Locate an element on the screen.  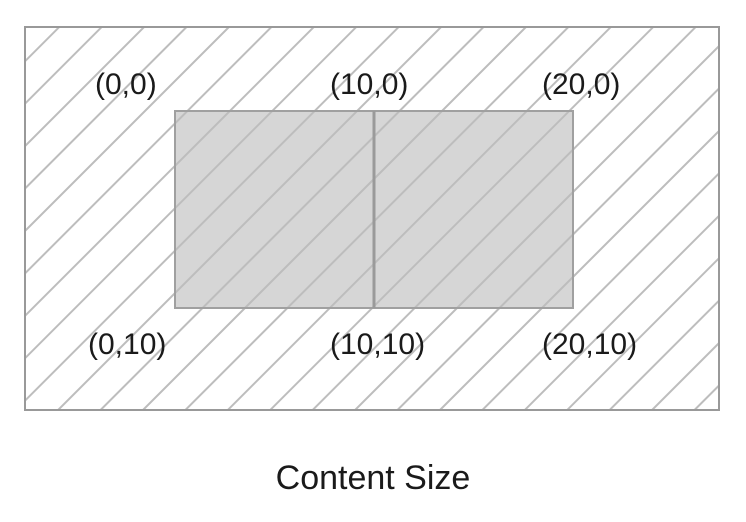
coord-label-20-10: (20,10) is located at coordinates (590, 344).